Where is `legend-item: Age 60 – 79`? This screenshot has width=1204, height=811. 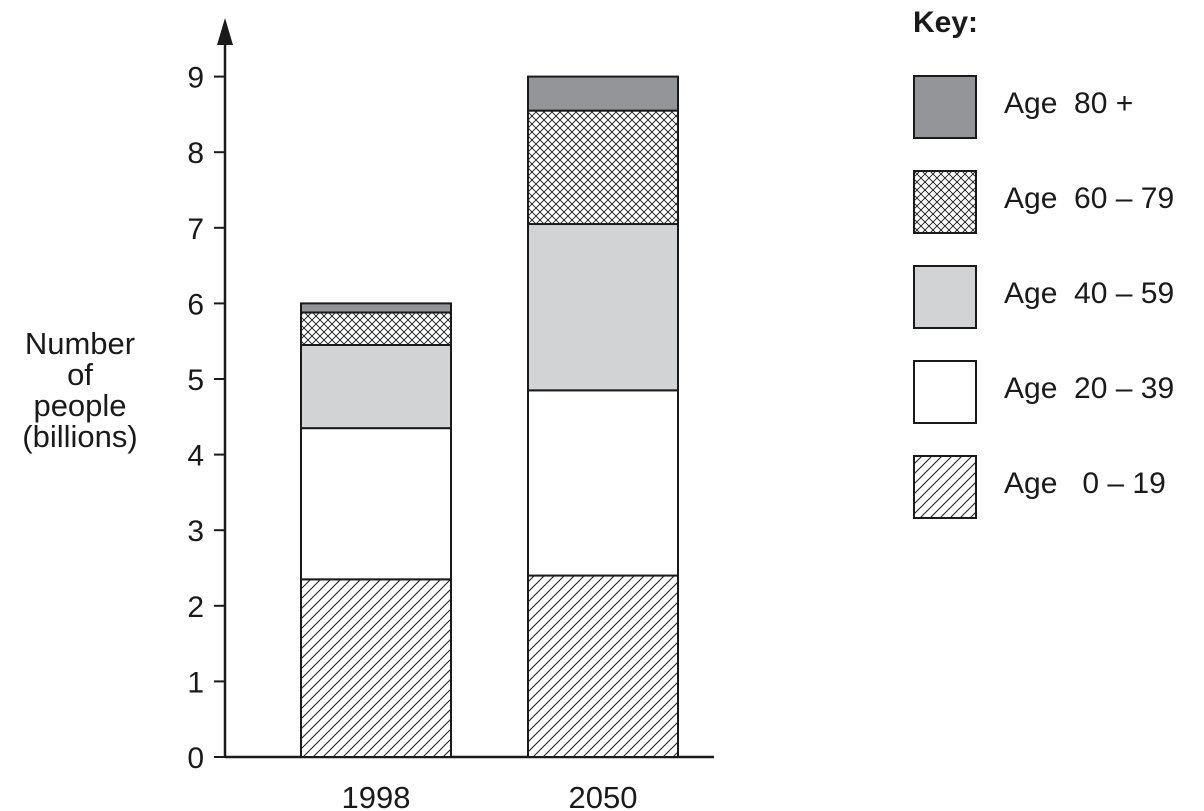
legend-item: Age 60 – 79 is located at coordinates (1058, 202).